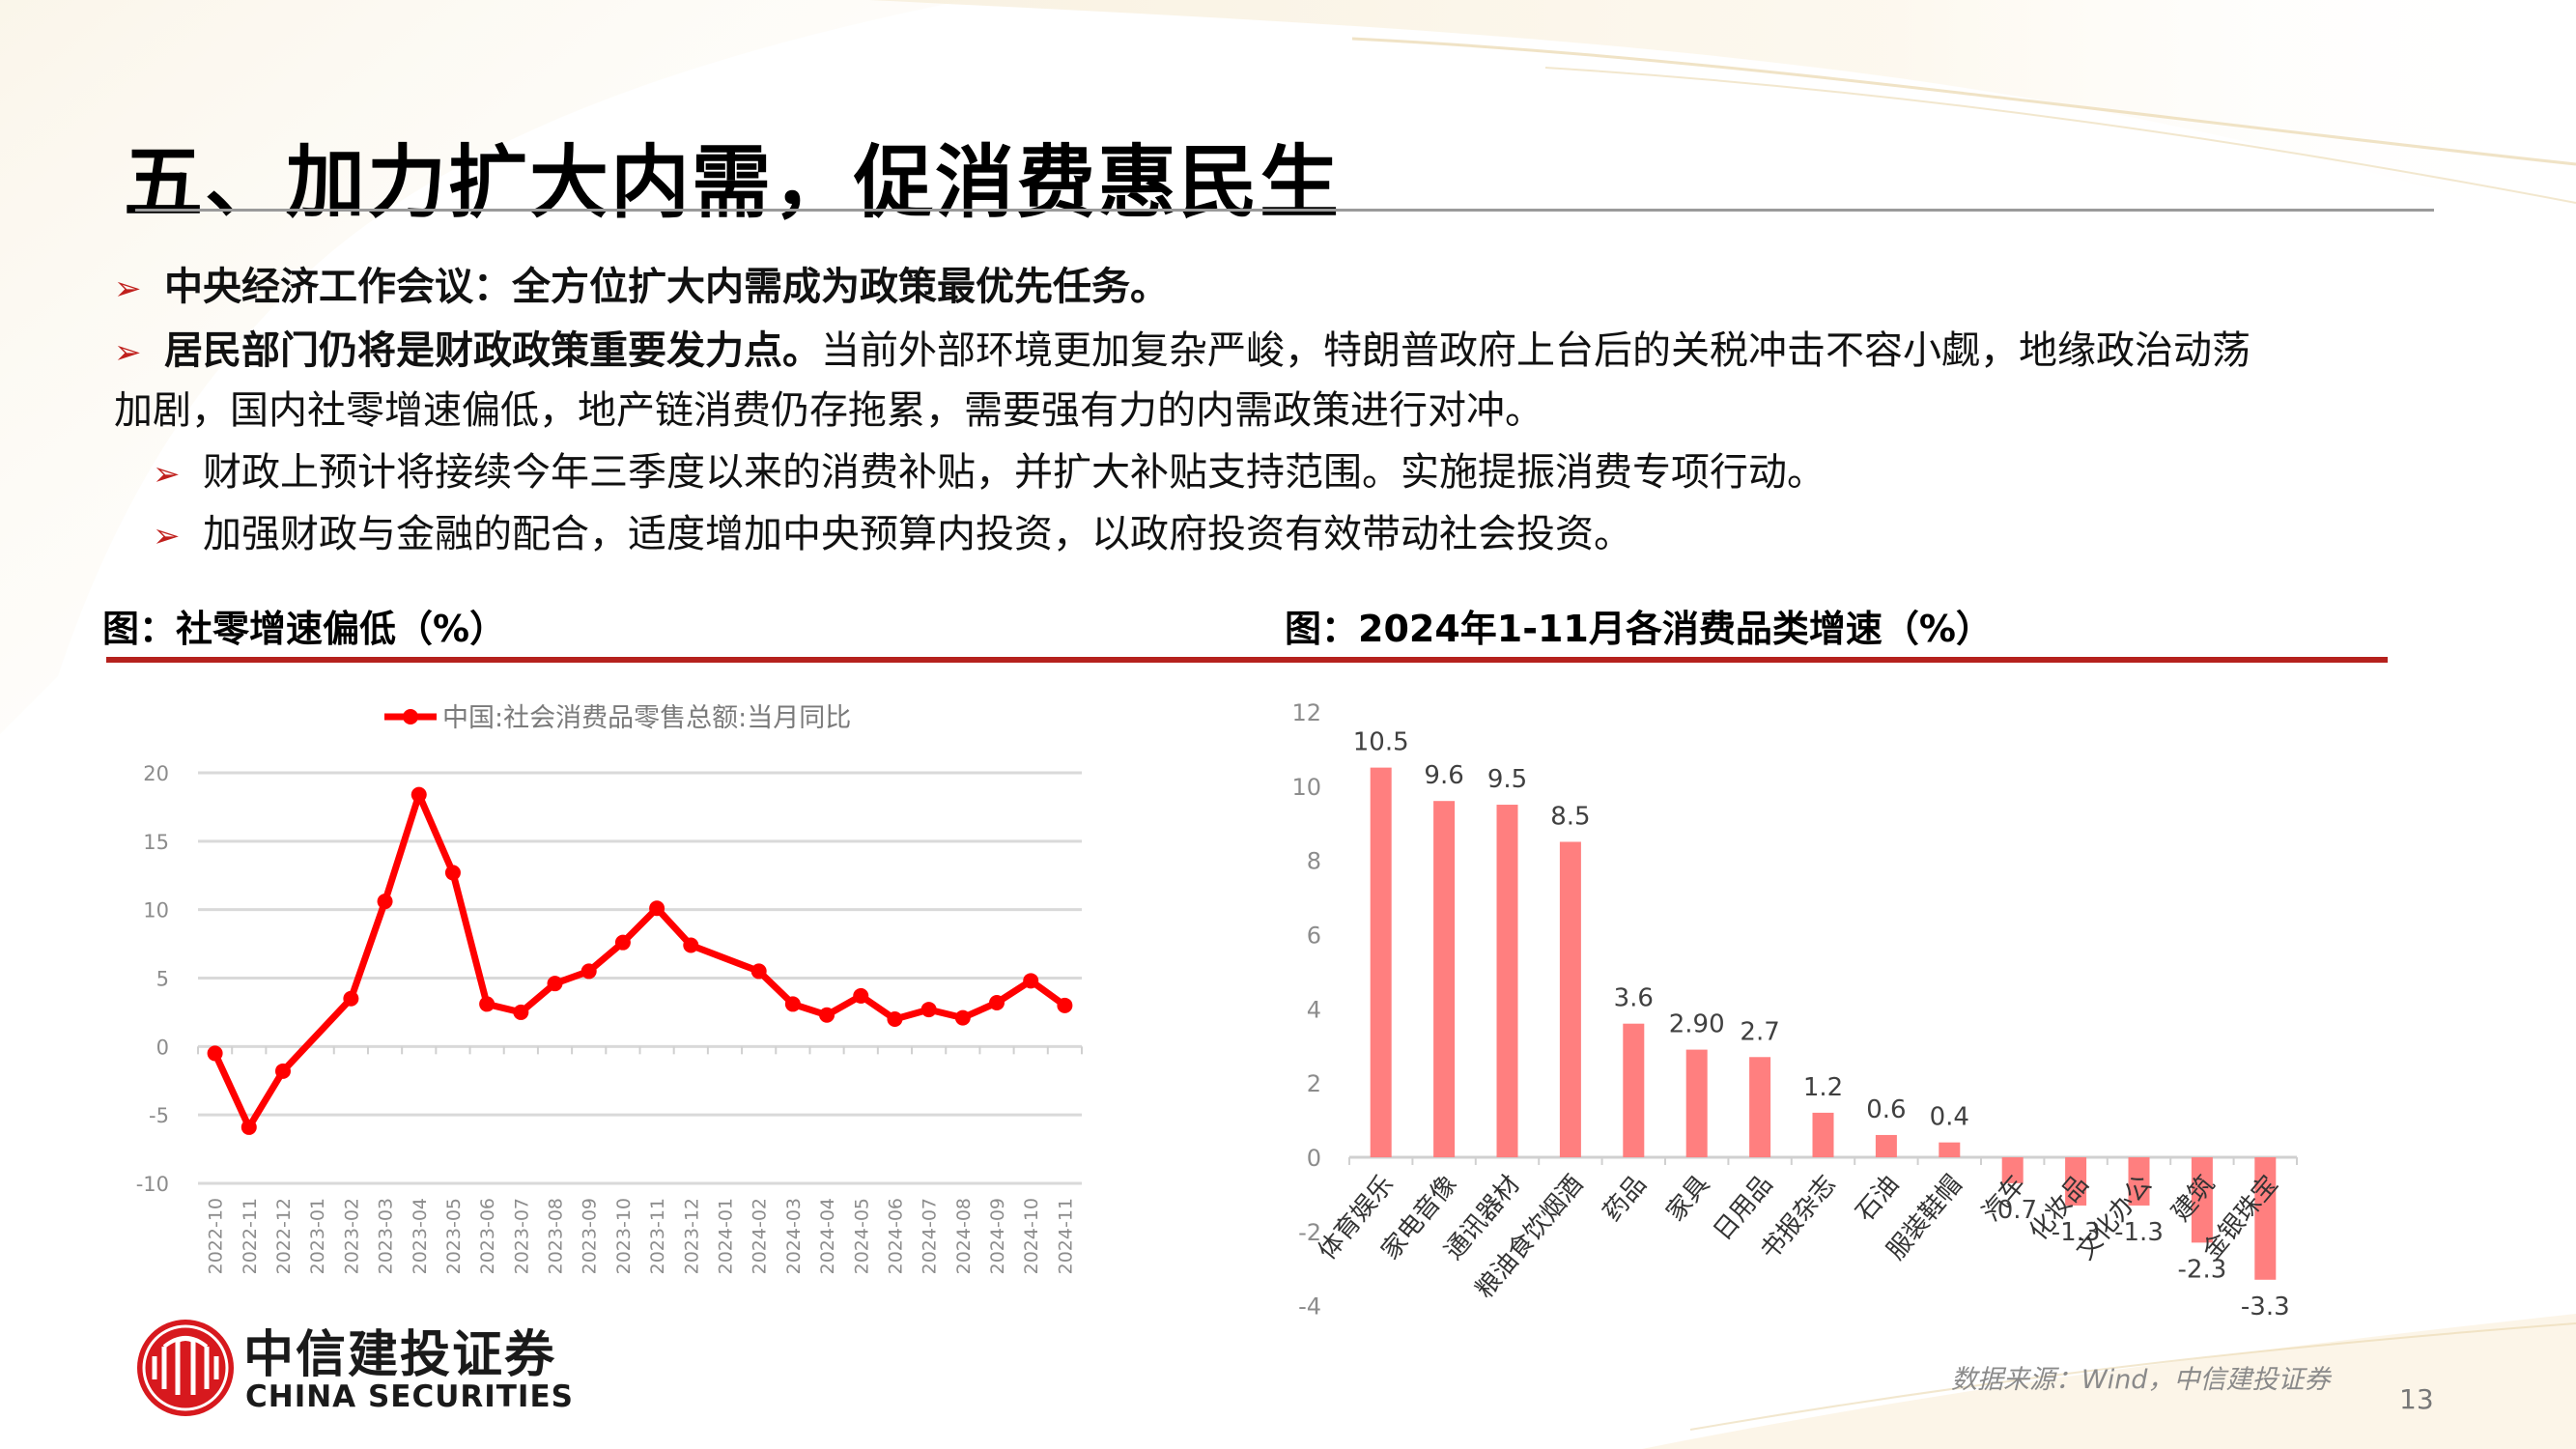 The height and width of the screenshot is (1449, 2576). What do you see at coordinates (657, 1236) in the screenshot?
I see `x-tick-label: 2023-11` at bounding box center [657, 1236].